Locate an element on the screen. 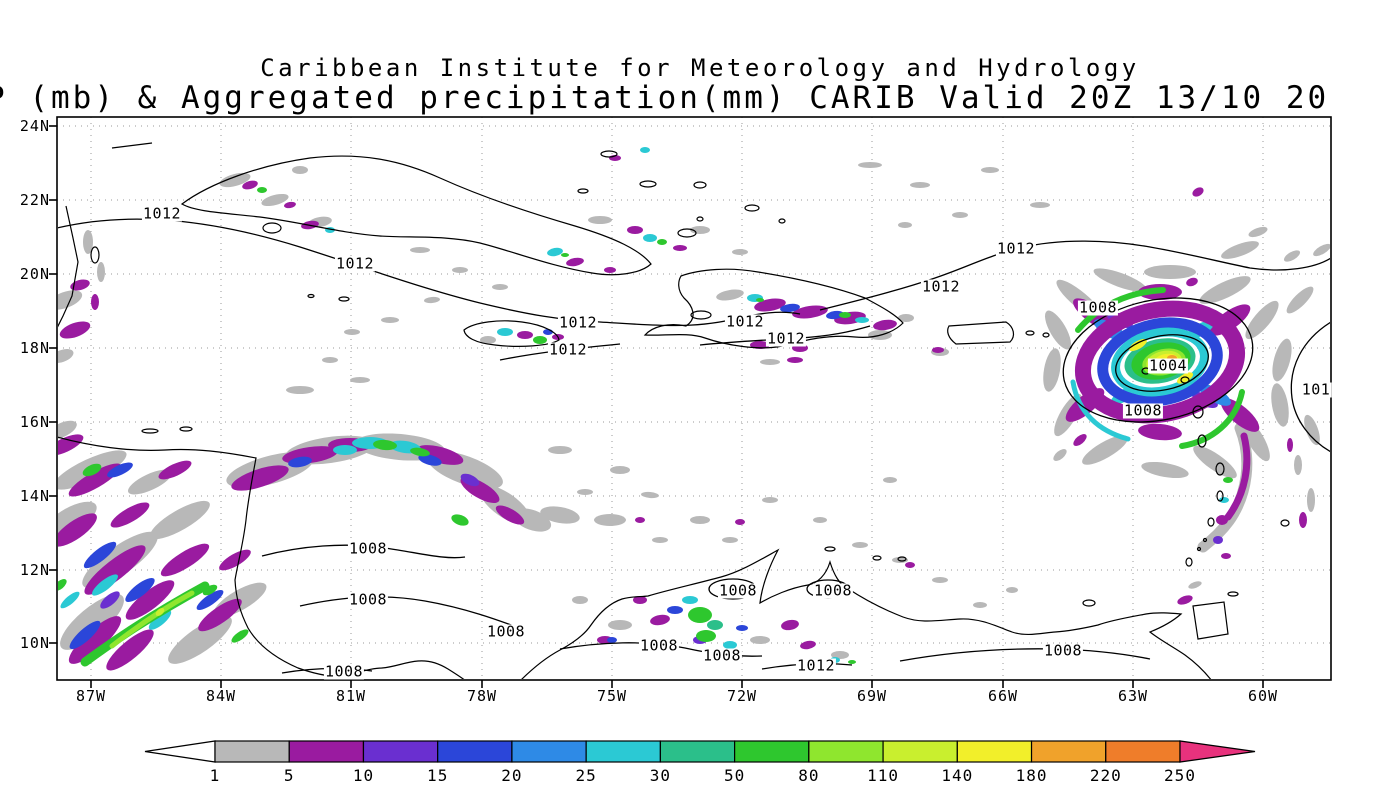 This screenshot has width=1400, height=800. isobar-1004-closed is located at coordinates (1162, 363).